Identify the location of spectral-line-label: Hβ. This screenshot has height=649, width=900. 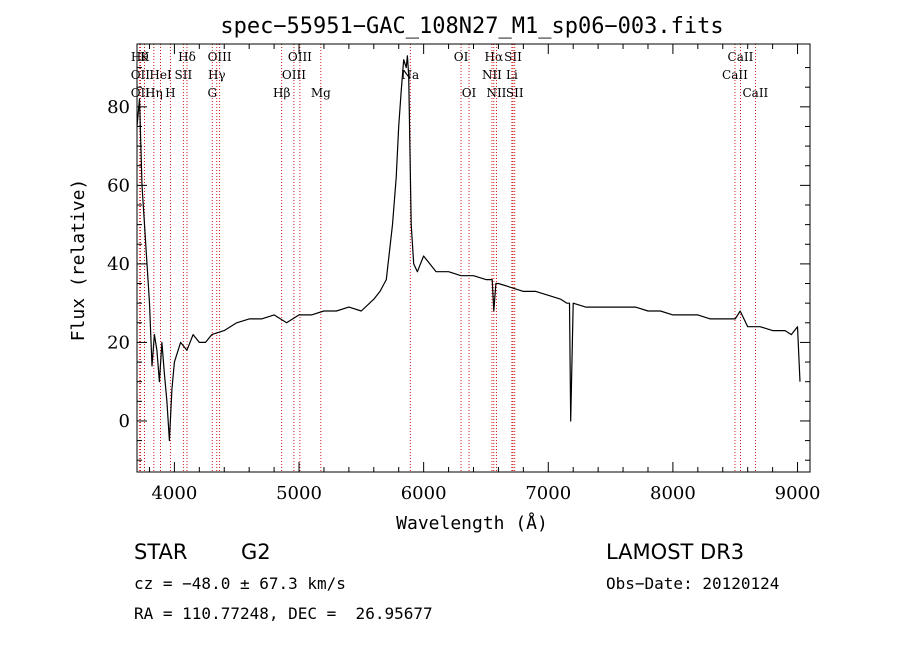
(281, 93).